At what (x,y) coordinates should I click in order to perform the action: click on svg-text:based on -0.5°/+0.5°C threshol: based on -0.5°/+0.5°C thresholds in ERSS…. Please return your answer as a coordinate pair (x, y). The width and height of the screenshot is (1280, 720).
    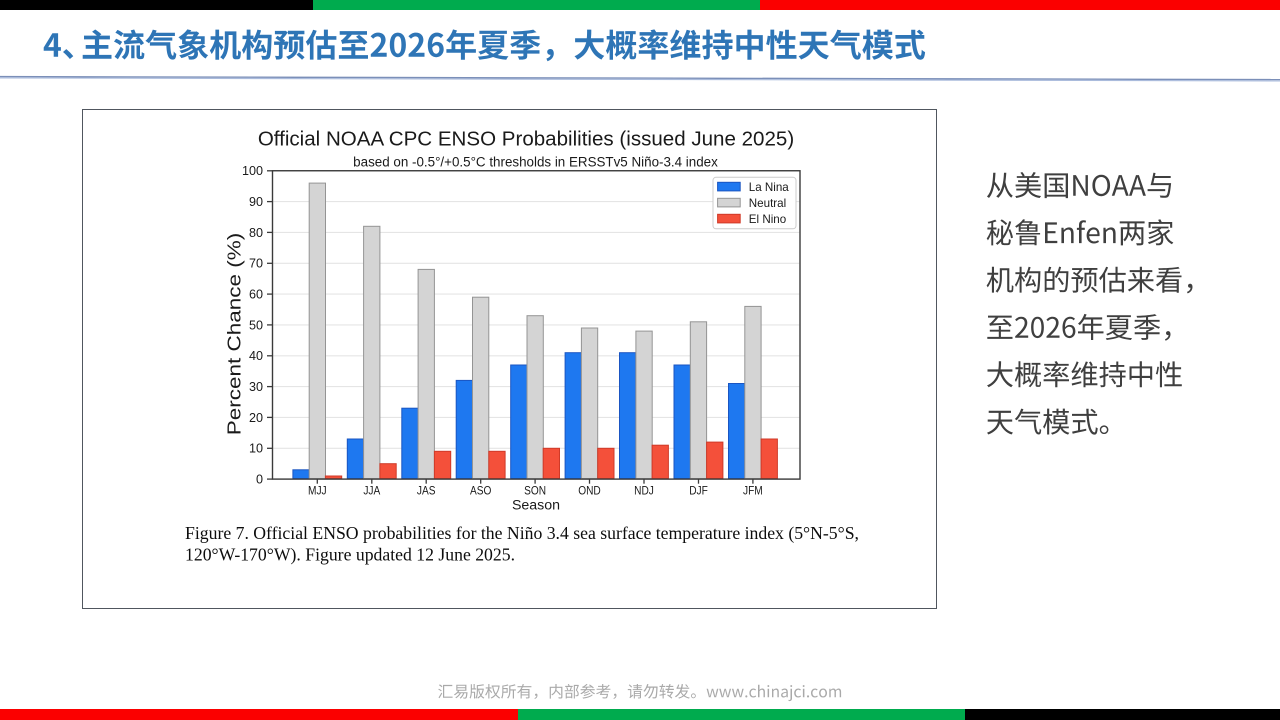
    Looking at the image, I should click on (535, 162).